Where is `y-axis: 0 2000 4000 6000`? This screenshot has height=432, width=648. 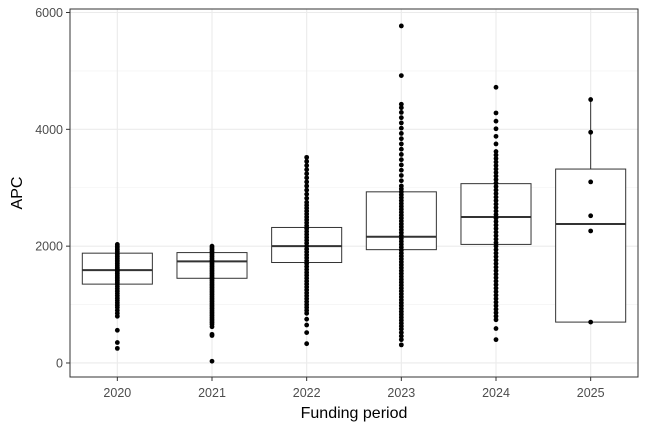 y-axis: 0 2000 4000 6000 is located at coordinates (52, 188).